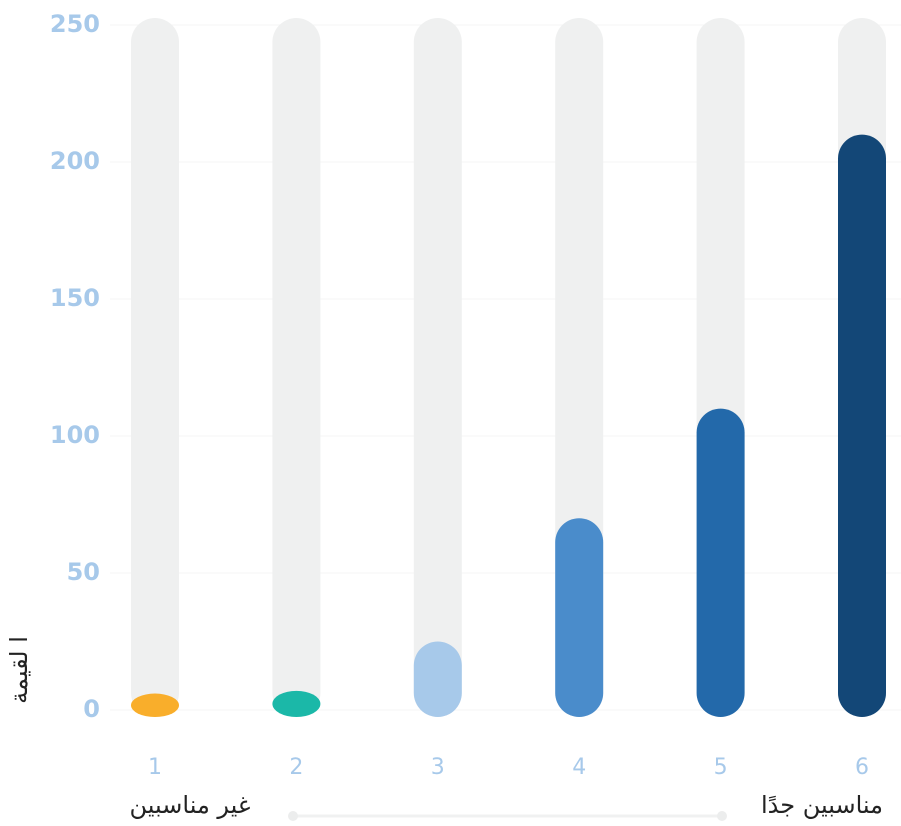 This screenshot has width=901, height=826. I want to click on y-tick-label: 200, so click(75, 161).